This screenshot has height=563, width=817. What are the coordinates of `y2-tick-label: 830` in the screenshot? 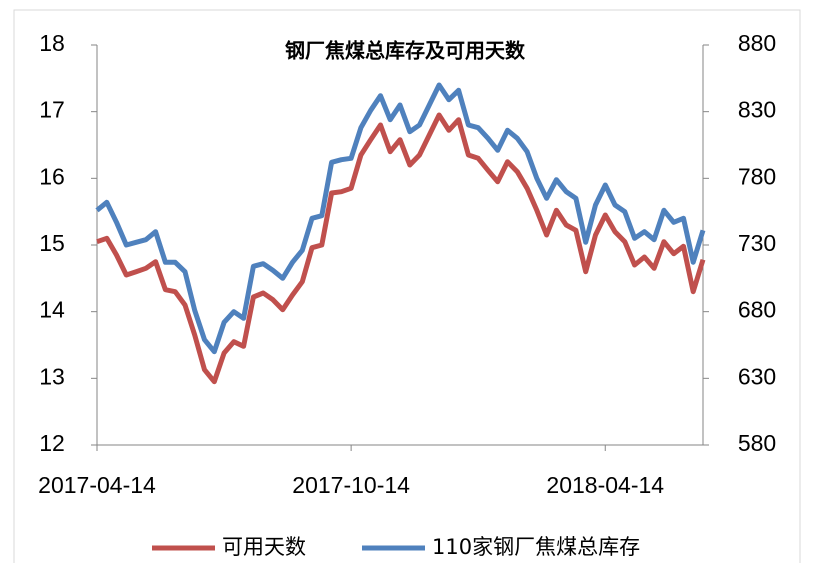 It's located at (757, 110).